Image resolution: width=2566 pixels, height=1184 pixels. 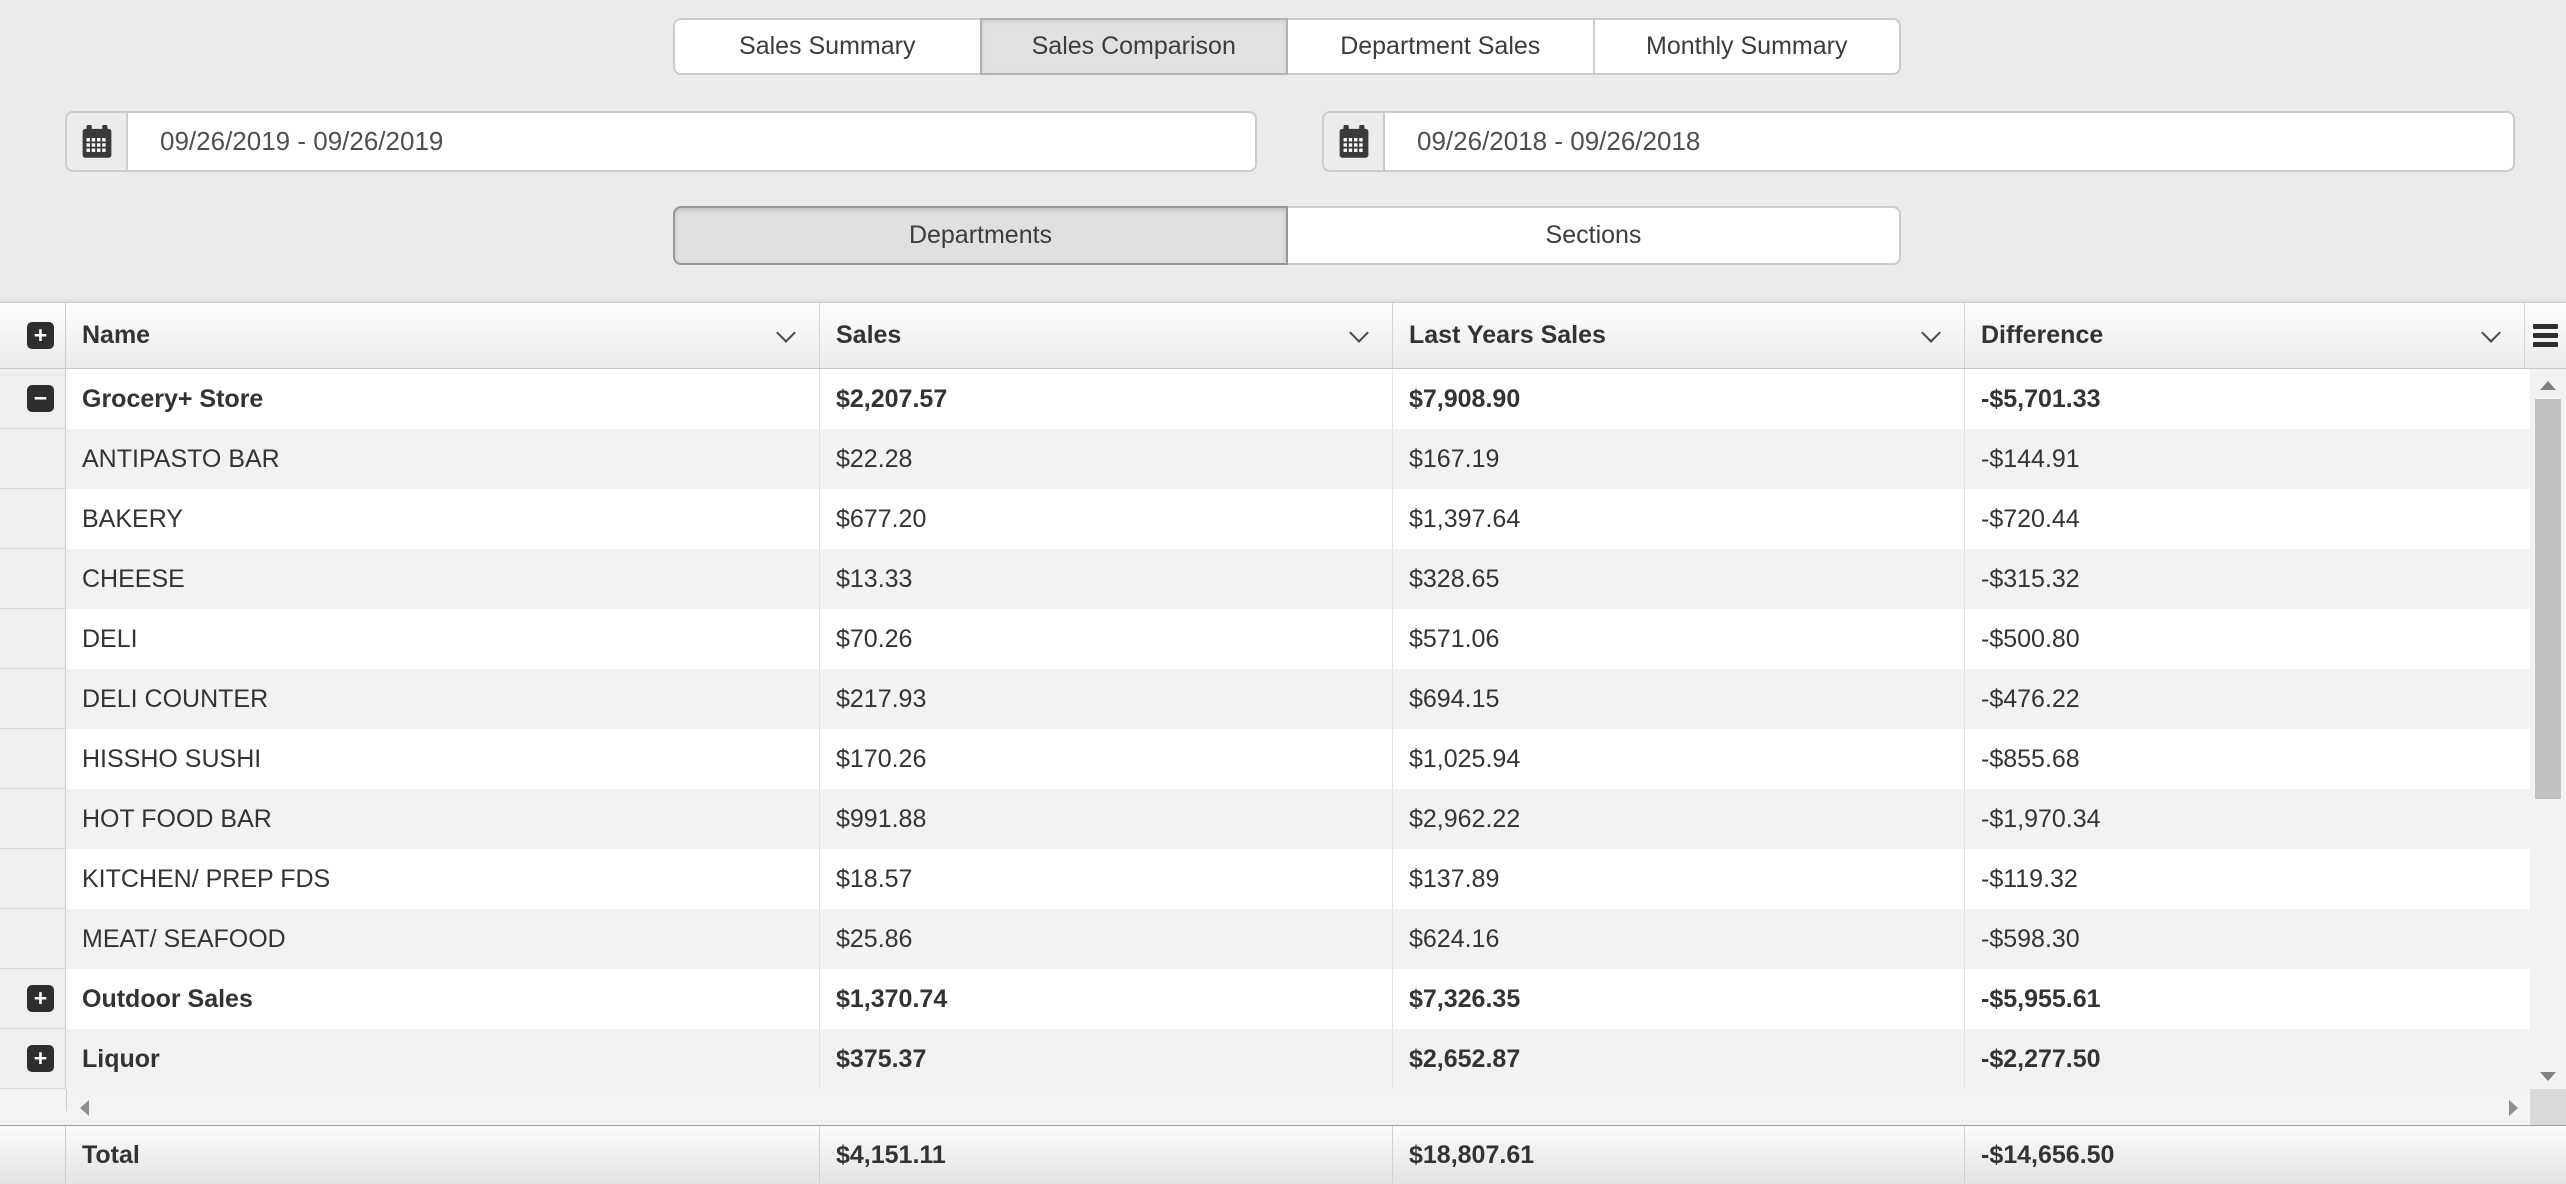 I want to click on current-period-daterange, so click(x=661, y=141).